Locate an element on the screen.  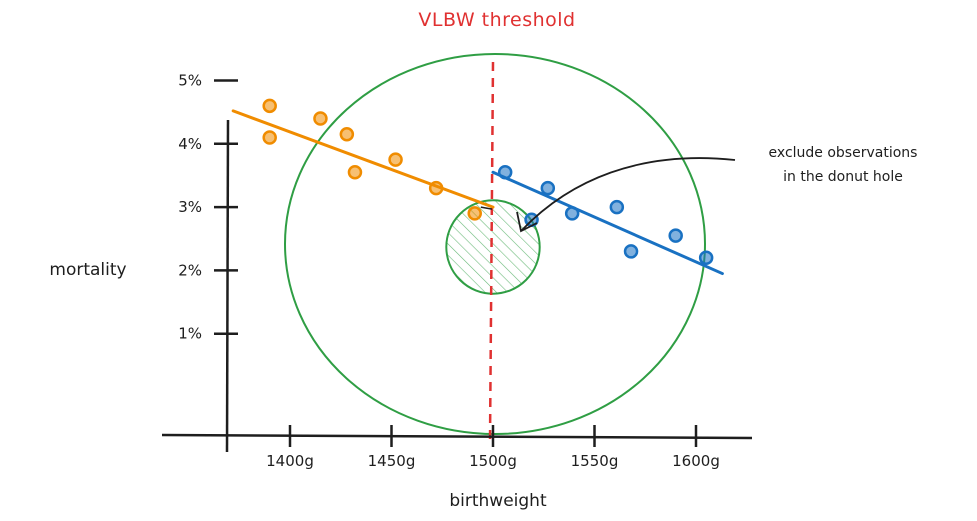
y-tick-label: 4% is located at coordinates (190, 144).